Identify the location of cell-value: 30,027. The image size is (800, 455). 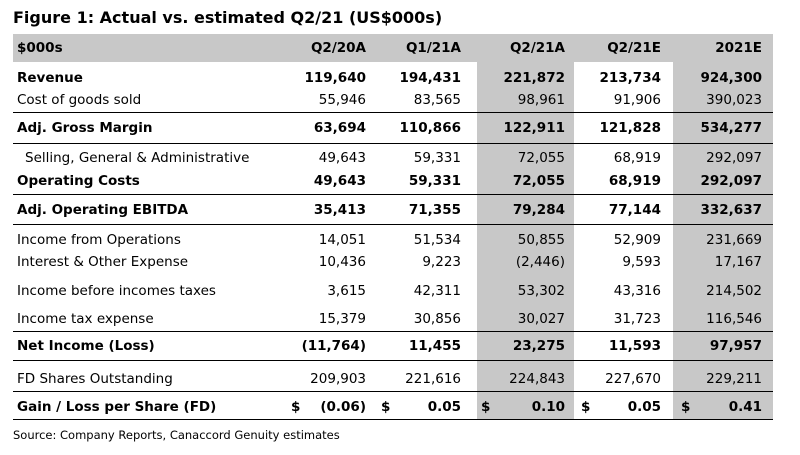
(541, 319).